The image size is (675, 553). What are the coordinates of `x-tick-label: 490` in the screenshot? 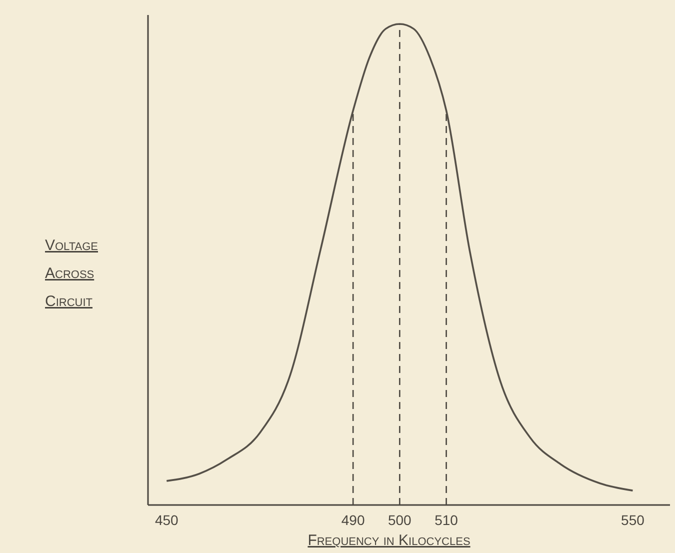 It's located at (353, 520).